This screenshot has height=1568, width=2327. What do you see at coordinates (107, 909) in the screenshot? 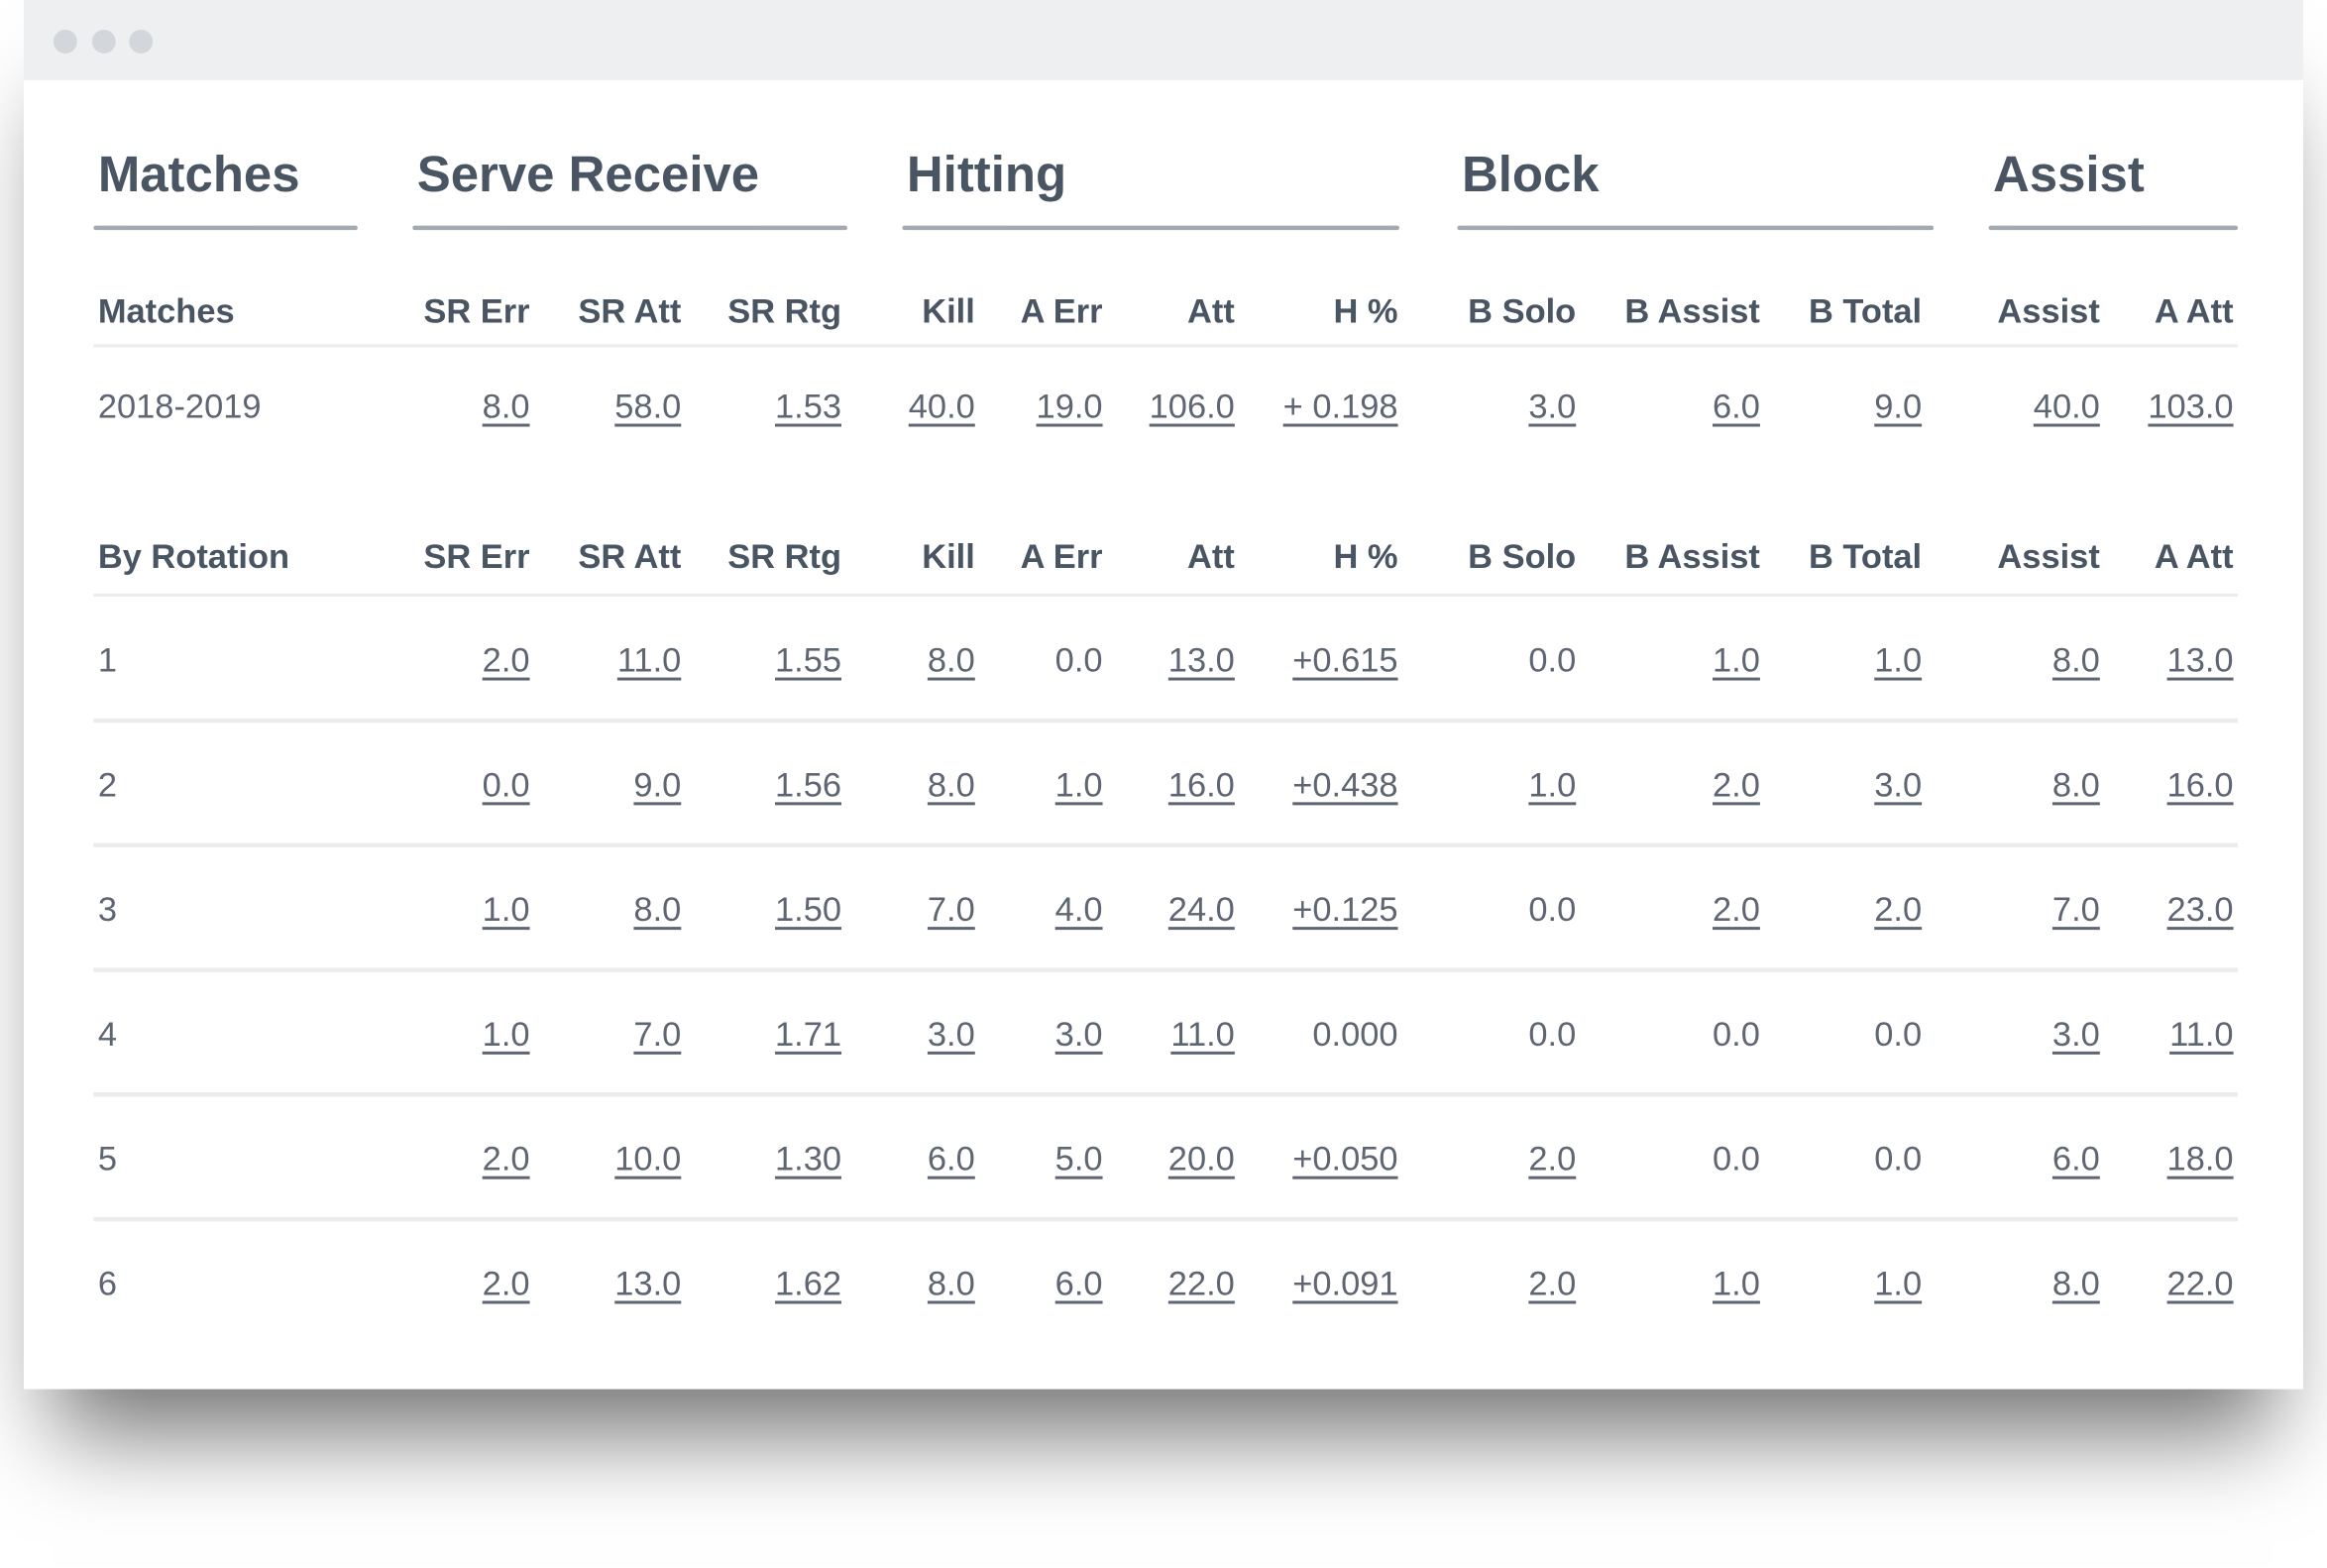
I see `row-label: 3` at bounding box center [107, 909].